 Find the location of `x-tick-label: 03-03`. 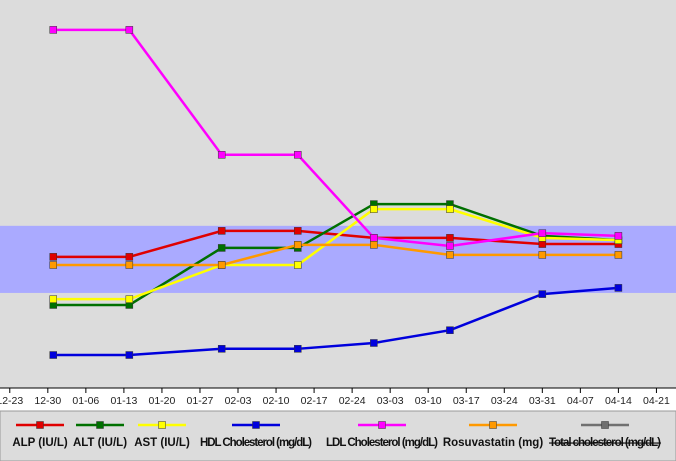

x-tick-label: 03-03 is located at coordinates (390, 401).